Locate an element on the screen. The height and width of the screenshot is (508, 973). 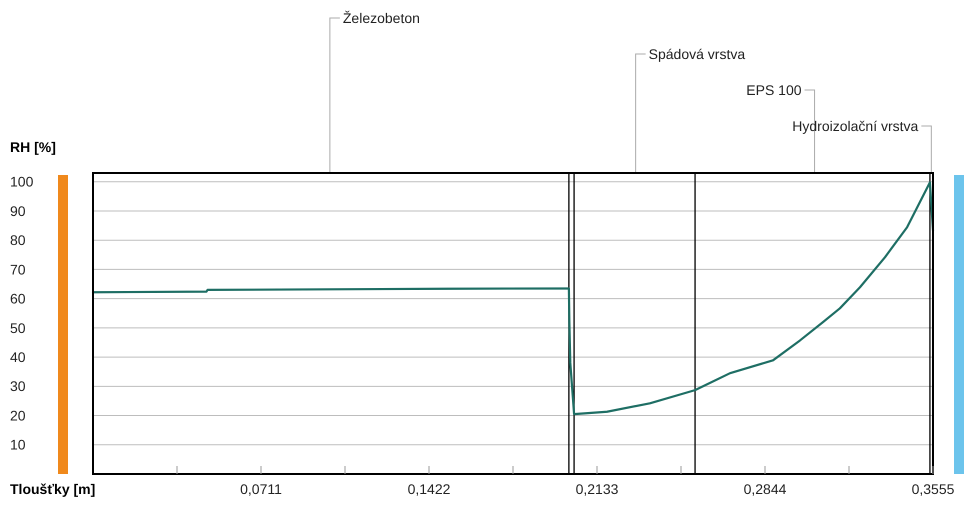
y-tick-label: 100 is located at coordinates (22, 182).